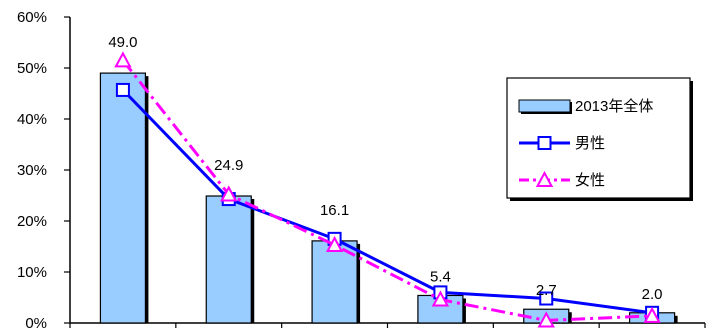 This screenshot has height=334, width=720. What do you see at coordinates (334, 210) in the screenshot?
I see `bar-data-label: 16.1` at bounding box center [334, 210].